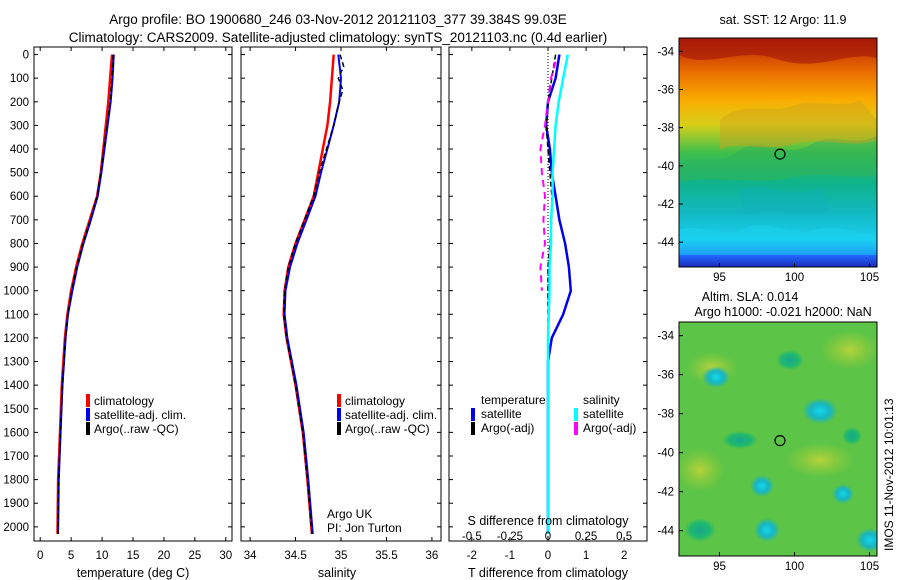 The image size is (900, 580). Describe the element at coordinates (472, 537) in the screenshot. I see `s-tick-label: -0.5` at that location.